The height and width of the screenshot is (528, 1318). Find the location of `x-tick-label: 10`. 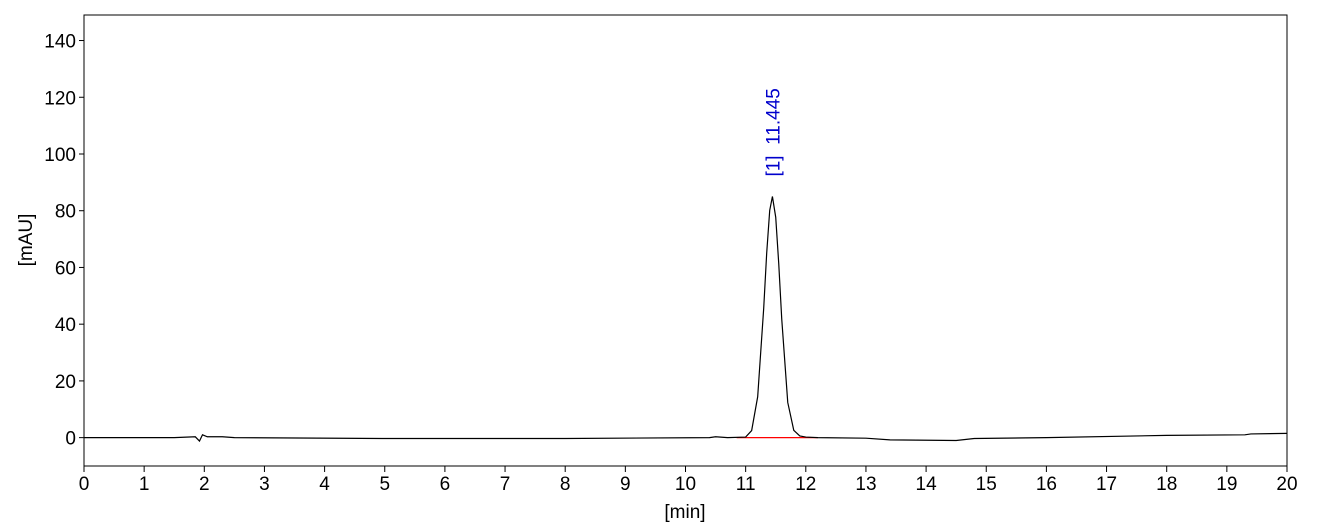

x-tick-label: 10 is located at coordinates (685, 484).